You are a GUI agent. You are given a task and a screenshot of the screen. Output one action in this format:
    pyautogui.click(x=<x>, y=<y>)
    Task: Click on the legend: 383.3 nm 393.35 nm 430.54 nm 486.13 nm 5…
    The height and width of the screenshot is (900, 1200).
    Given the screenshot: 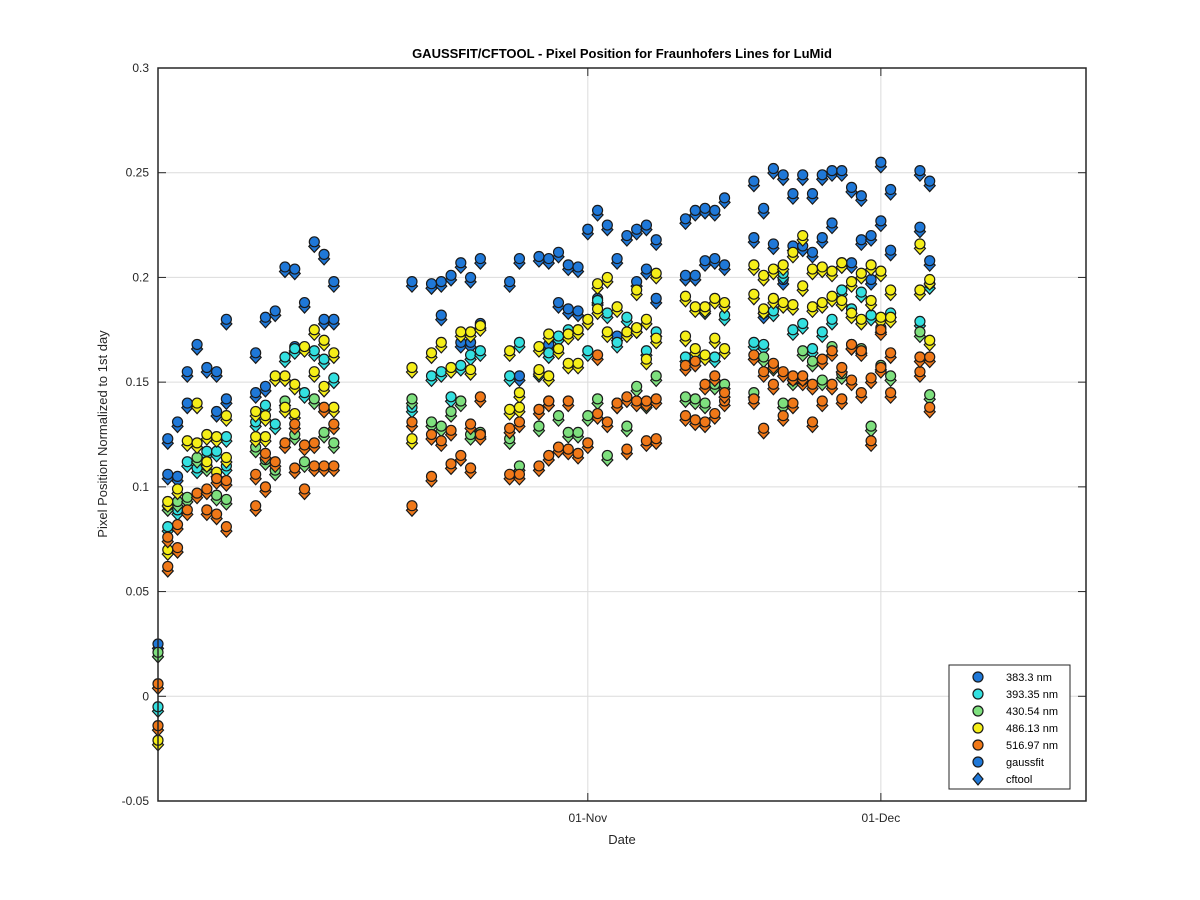 What is the action you would take?
    pyautogui.click(x=1009, y=727)
    